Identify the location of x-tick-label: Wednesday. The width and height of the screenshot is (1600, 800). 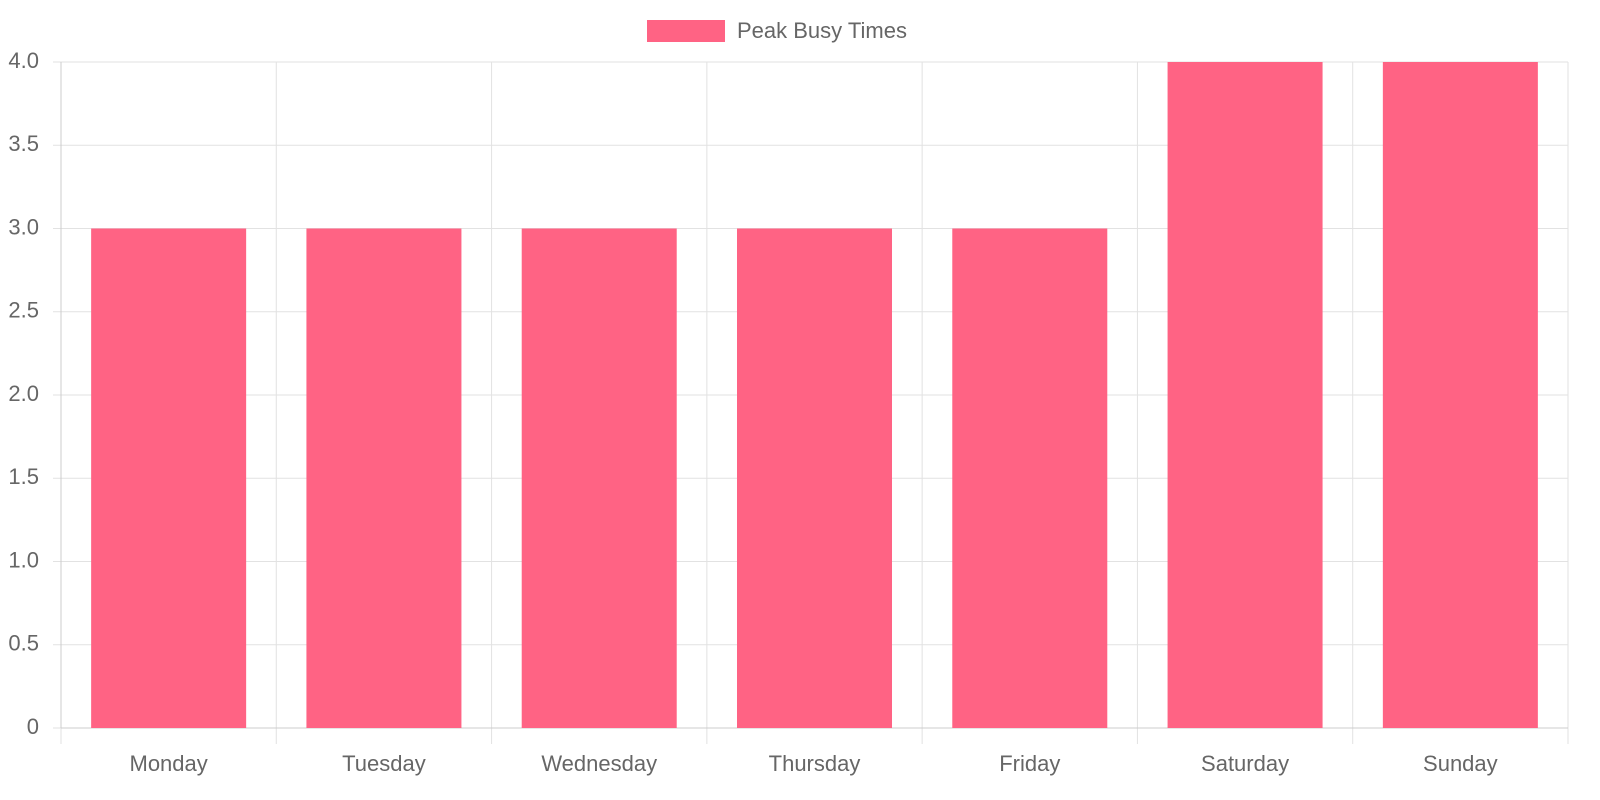
(599, 763).